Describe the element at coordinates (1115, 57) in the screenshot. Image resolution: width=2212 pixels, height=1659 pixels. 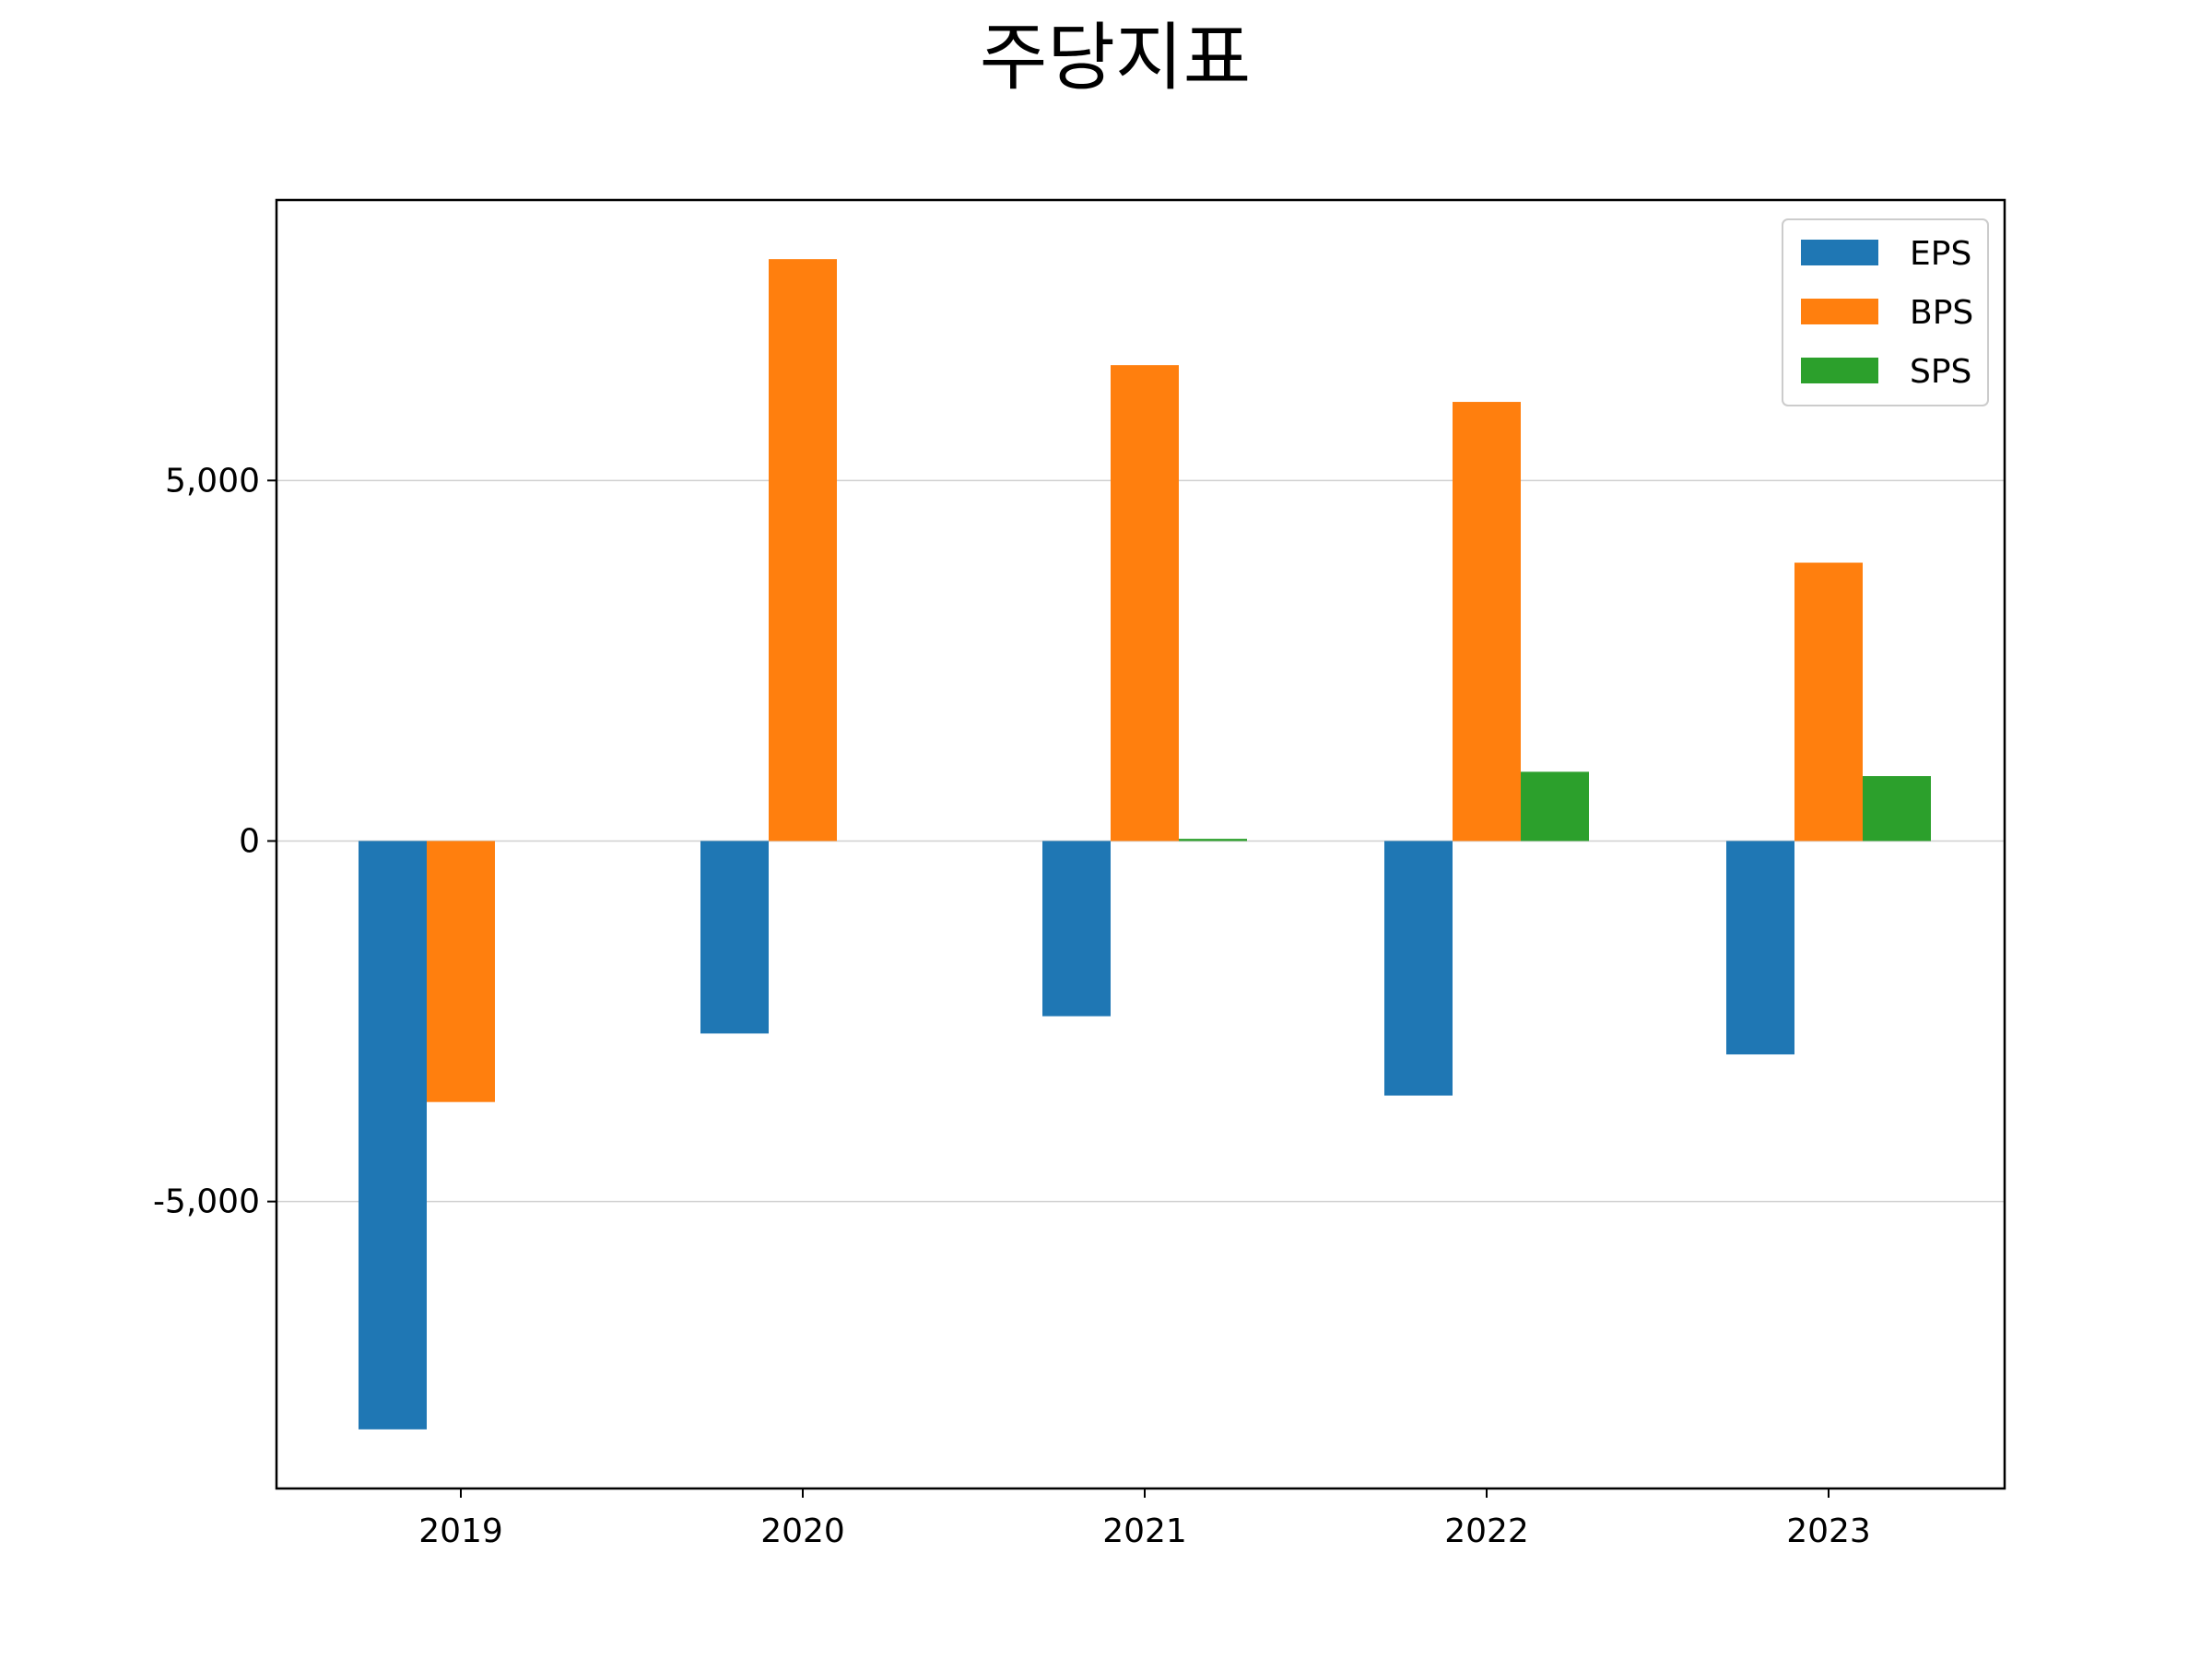
I see `chart-title: 주당지표` at that location.